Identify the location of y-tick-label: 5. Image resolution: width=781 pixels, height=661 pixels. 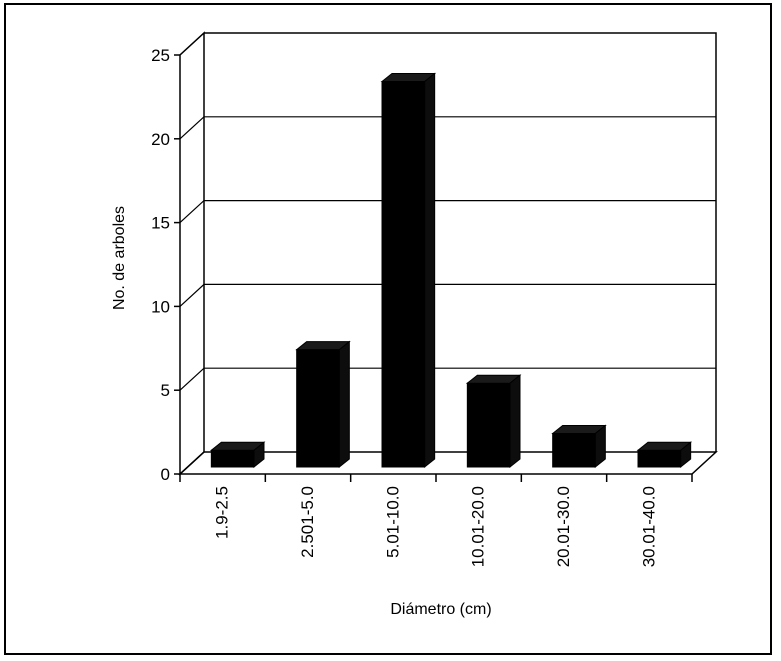
(165, 390).